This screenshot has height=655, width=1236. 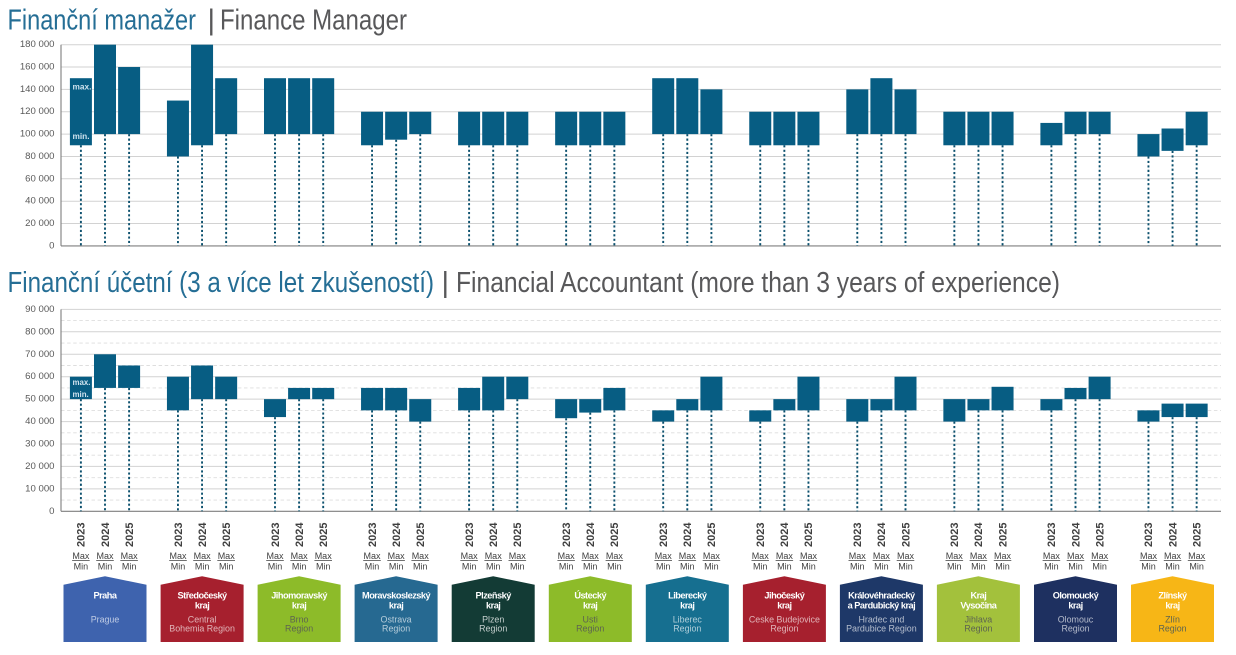 I want to click on svg-text: 50 000, so click(x=39, y=399).